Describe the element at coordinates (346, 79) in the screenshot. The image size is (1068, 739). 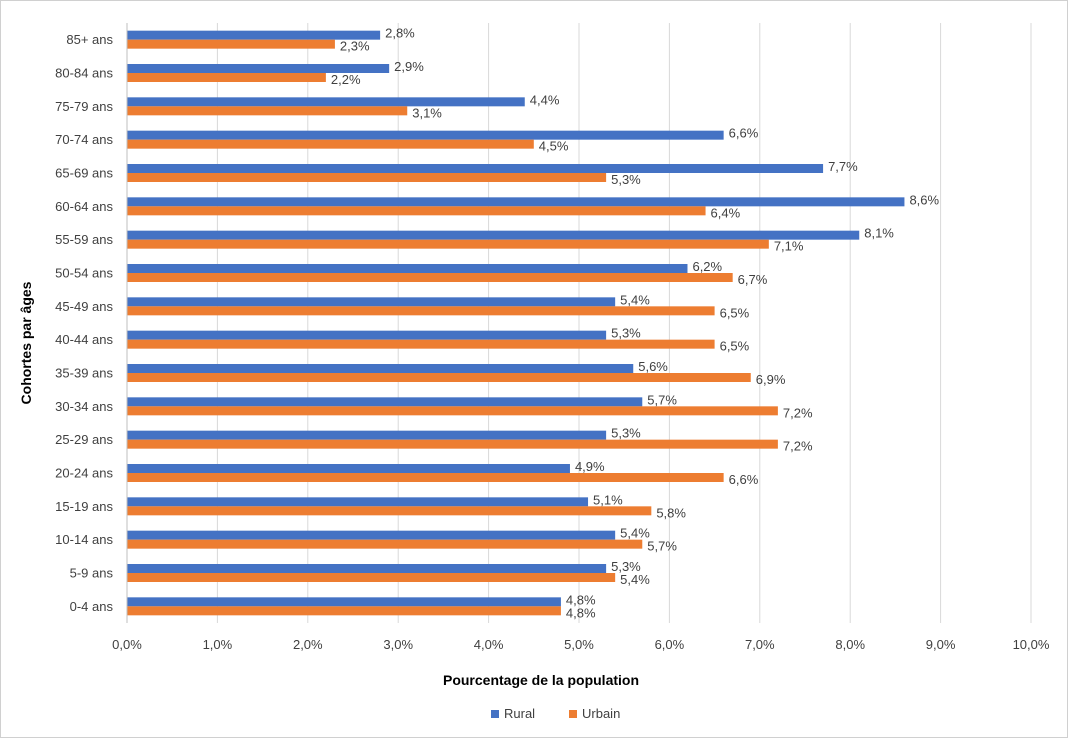
I see `data-label-urbain: 2,2%` at that location.